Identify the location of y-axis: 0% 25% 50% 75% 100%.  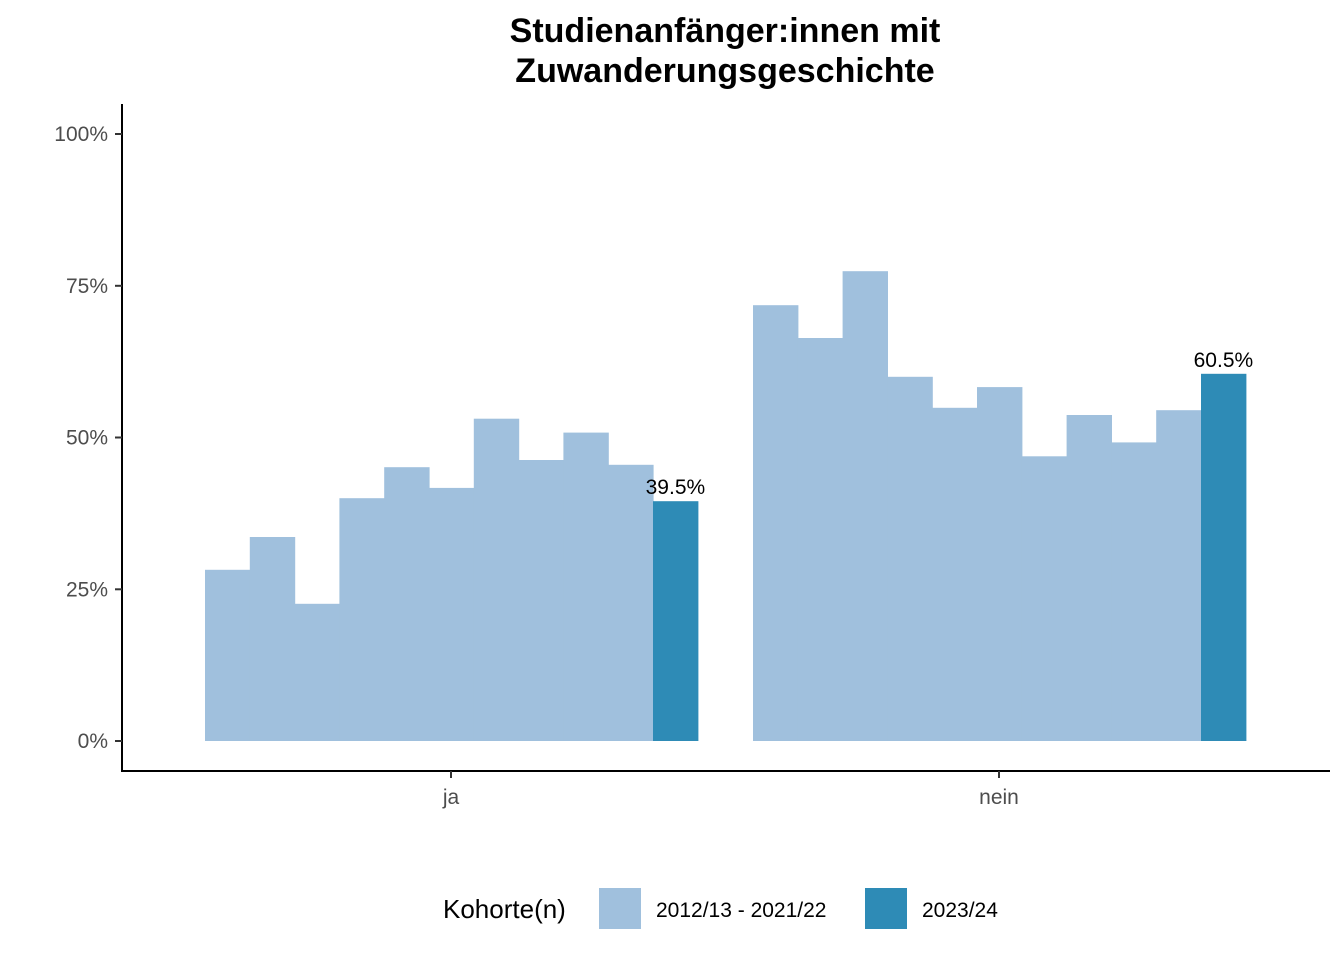
(88, 438).